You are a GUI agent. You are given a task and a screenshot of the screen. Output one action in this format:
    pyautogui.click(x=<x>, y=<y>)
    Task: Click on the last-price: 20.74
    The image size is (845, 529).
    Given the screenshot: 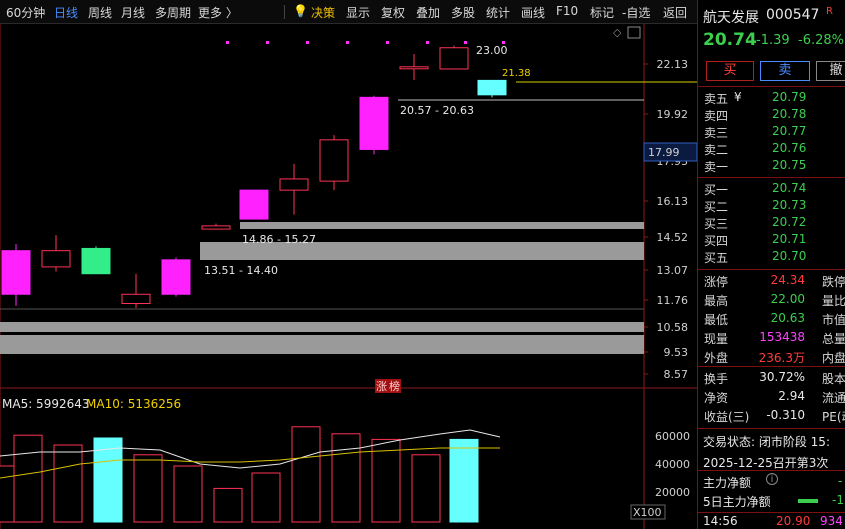 What is the action you would take?
    pyautogui.click(x=730, y=40)
    